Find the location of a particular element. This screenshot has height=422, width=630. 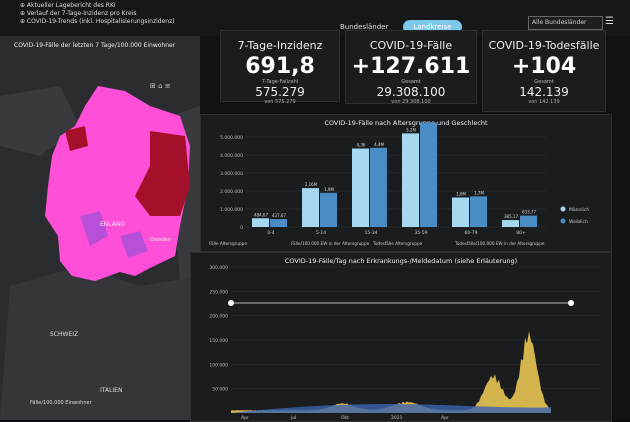

y-tick-label: 100.000 is located at coordinates (218, 365).